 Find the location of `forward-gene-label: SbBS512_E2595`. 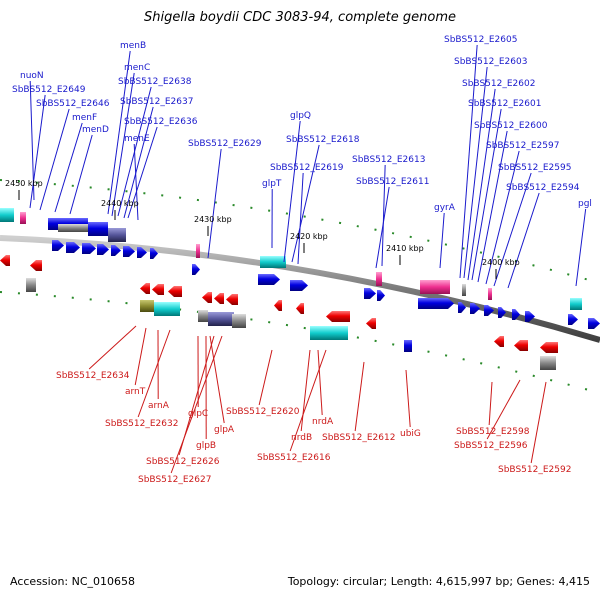

forward-gene-label: SbBS512_E2595 is located at coordinates (534, 168).